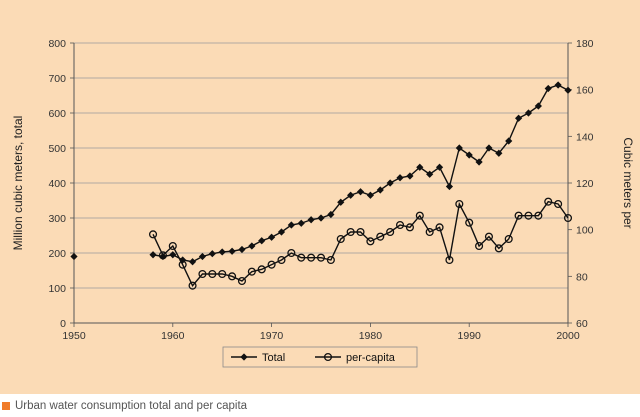  What do you see at coordinates (57, 114) in the screenshot?
I see `y-tick-label: 600` at bounding box center [57, 114].